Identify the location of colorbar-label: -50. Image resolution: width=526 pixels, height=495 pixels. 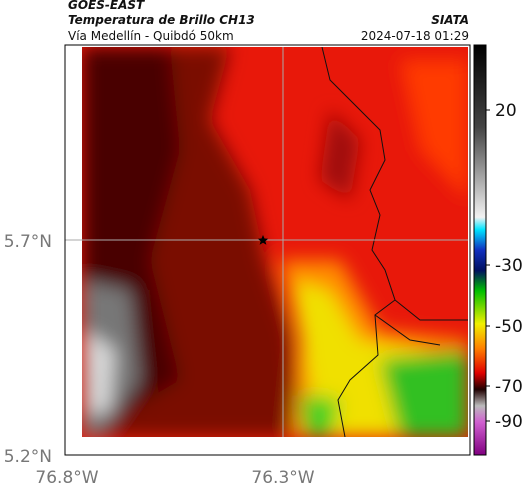
(509, 327).